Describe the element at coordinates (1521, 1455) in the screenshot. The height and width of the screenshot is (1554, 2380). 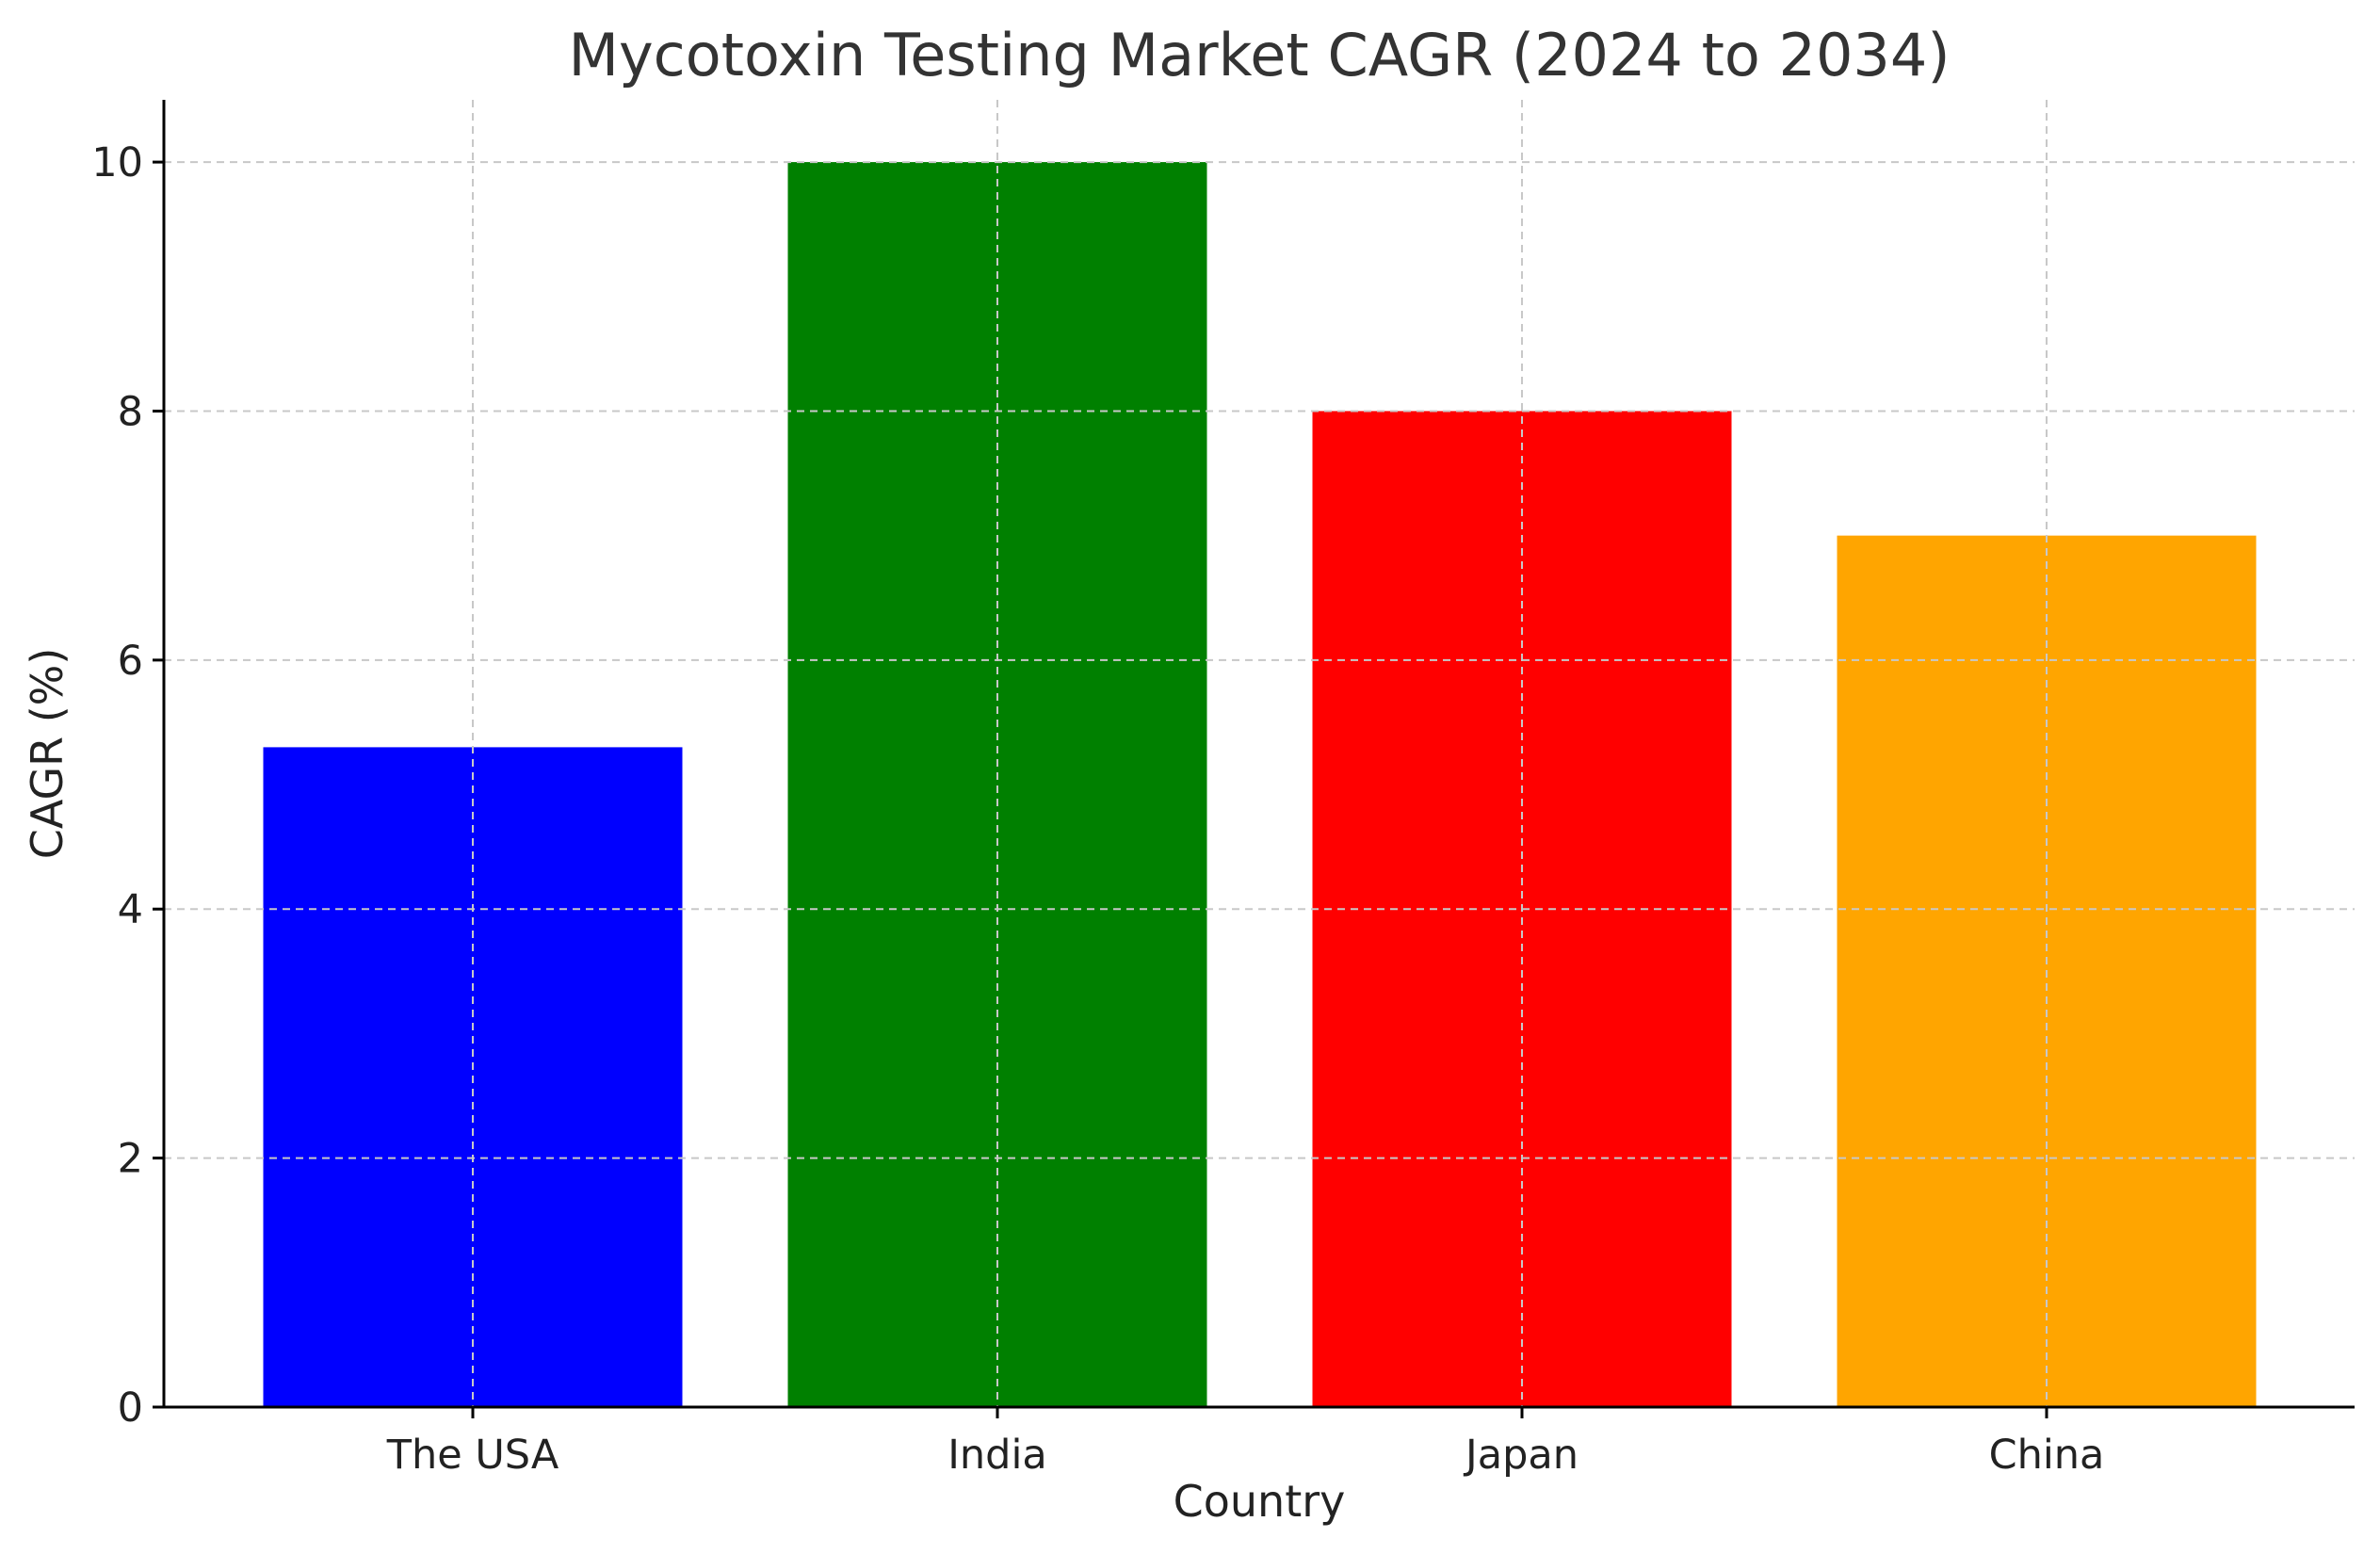
I see `x-tick-label: Japan` at that location.